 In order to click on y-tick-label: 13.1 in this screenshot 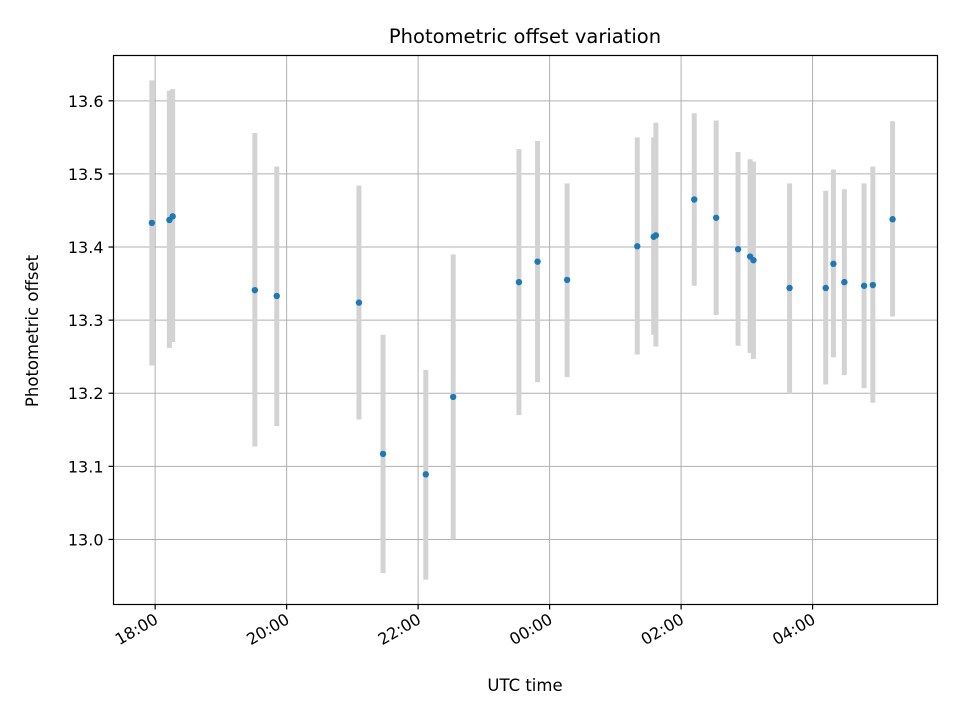, I will do `click(86, 466)`.